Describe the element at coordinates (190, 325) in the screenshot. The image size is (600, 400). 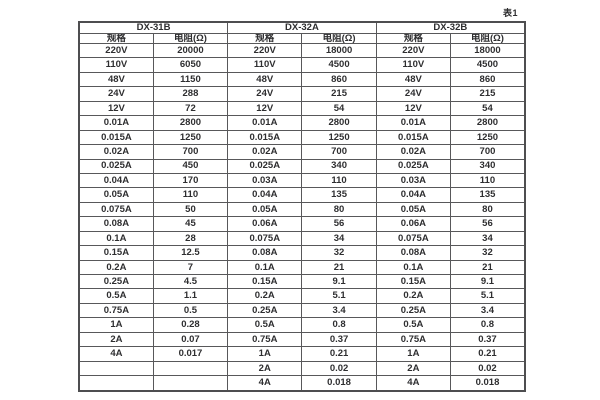
I see `table-cell: 0.28` at that location.